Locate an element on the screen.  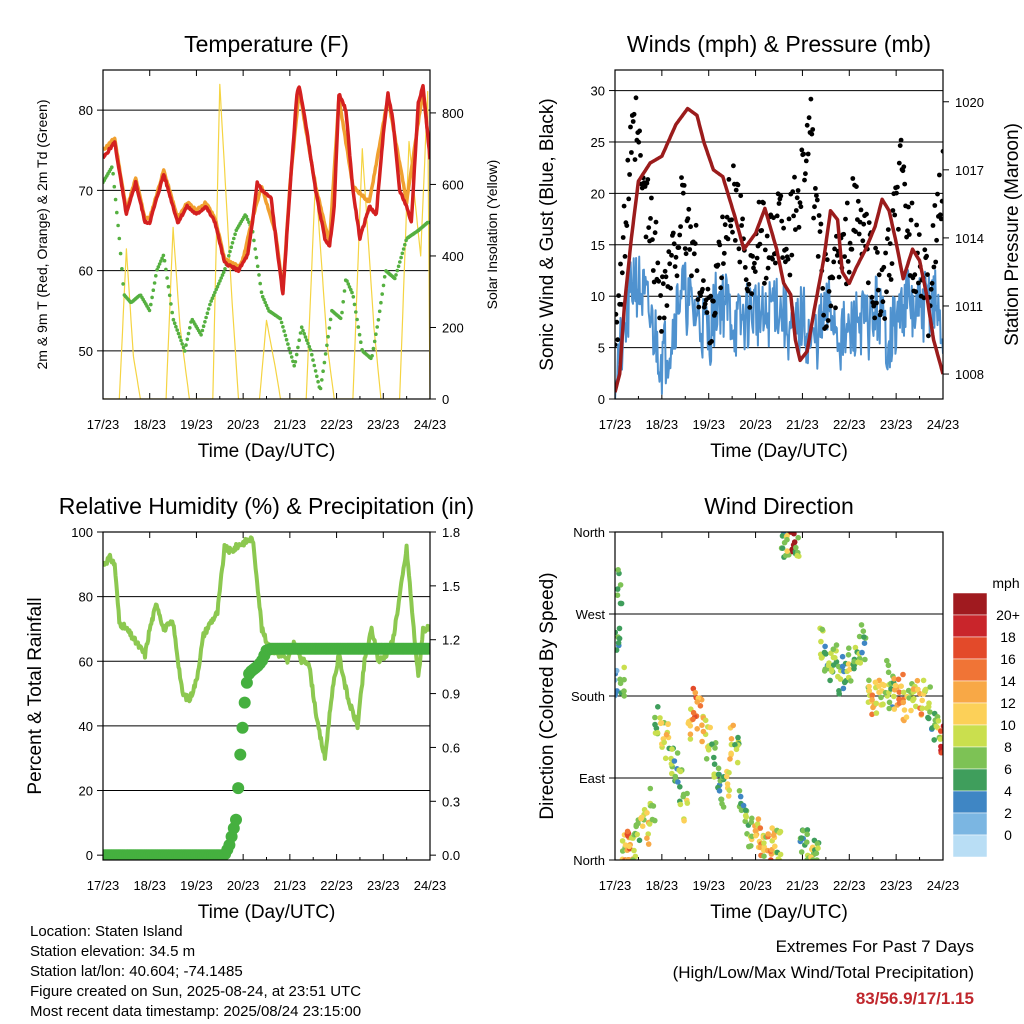
y2-tick-label: 600 is located at coordinates (453, 184).